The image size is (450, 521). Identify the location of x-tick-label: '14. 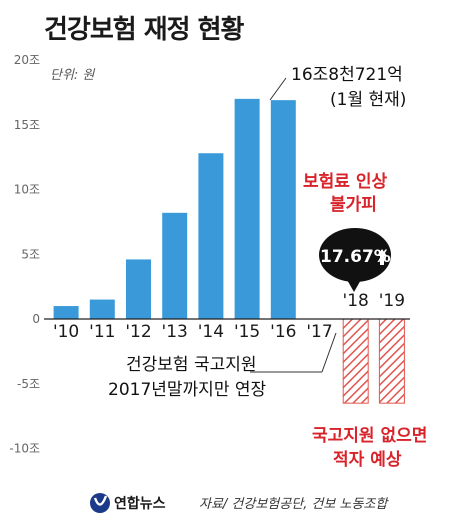
(211, 332).